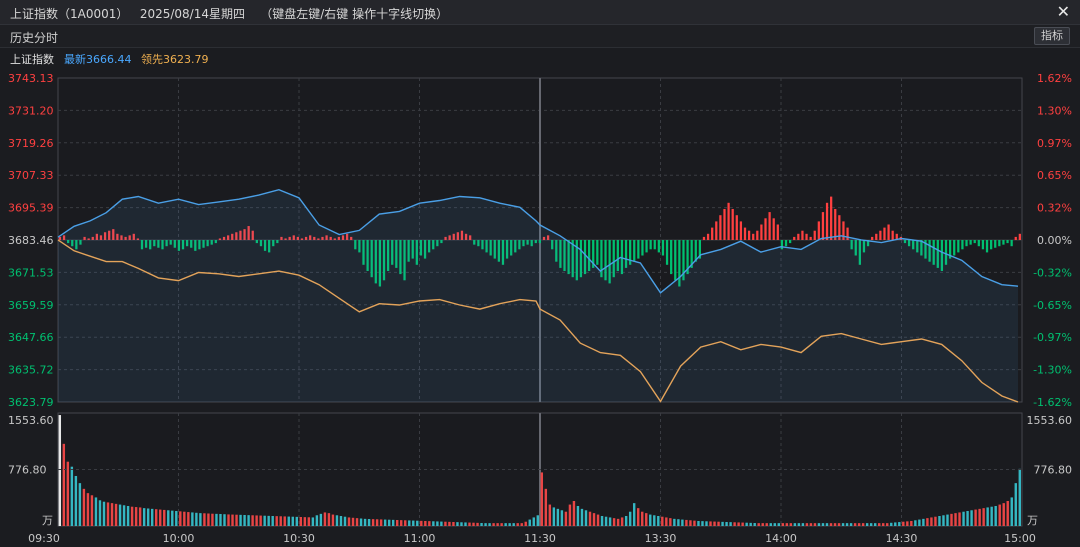 The height and width of the screenshot is (547, 1080). I want to click on y-tick-right: -1.62%, so click(1052, 402).